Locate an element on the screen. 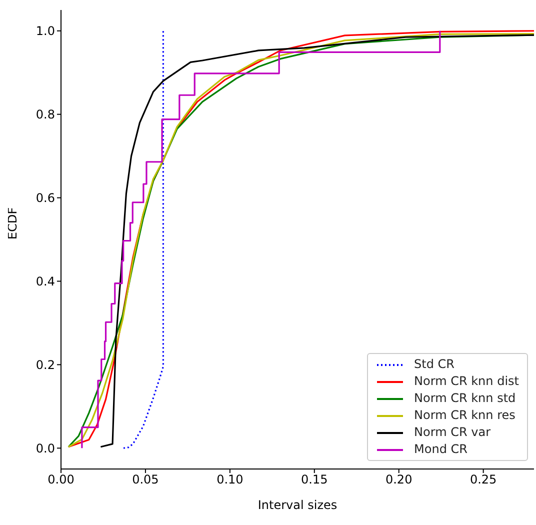  legend-label: Norm CR knn std is located at coordinates (465, 398).